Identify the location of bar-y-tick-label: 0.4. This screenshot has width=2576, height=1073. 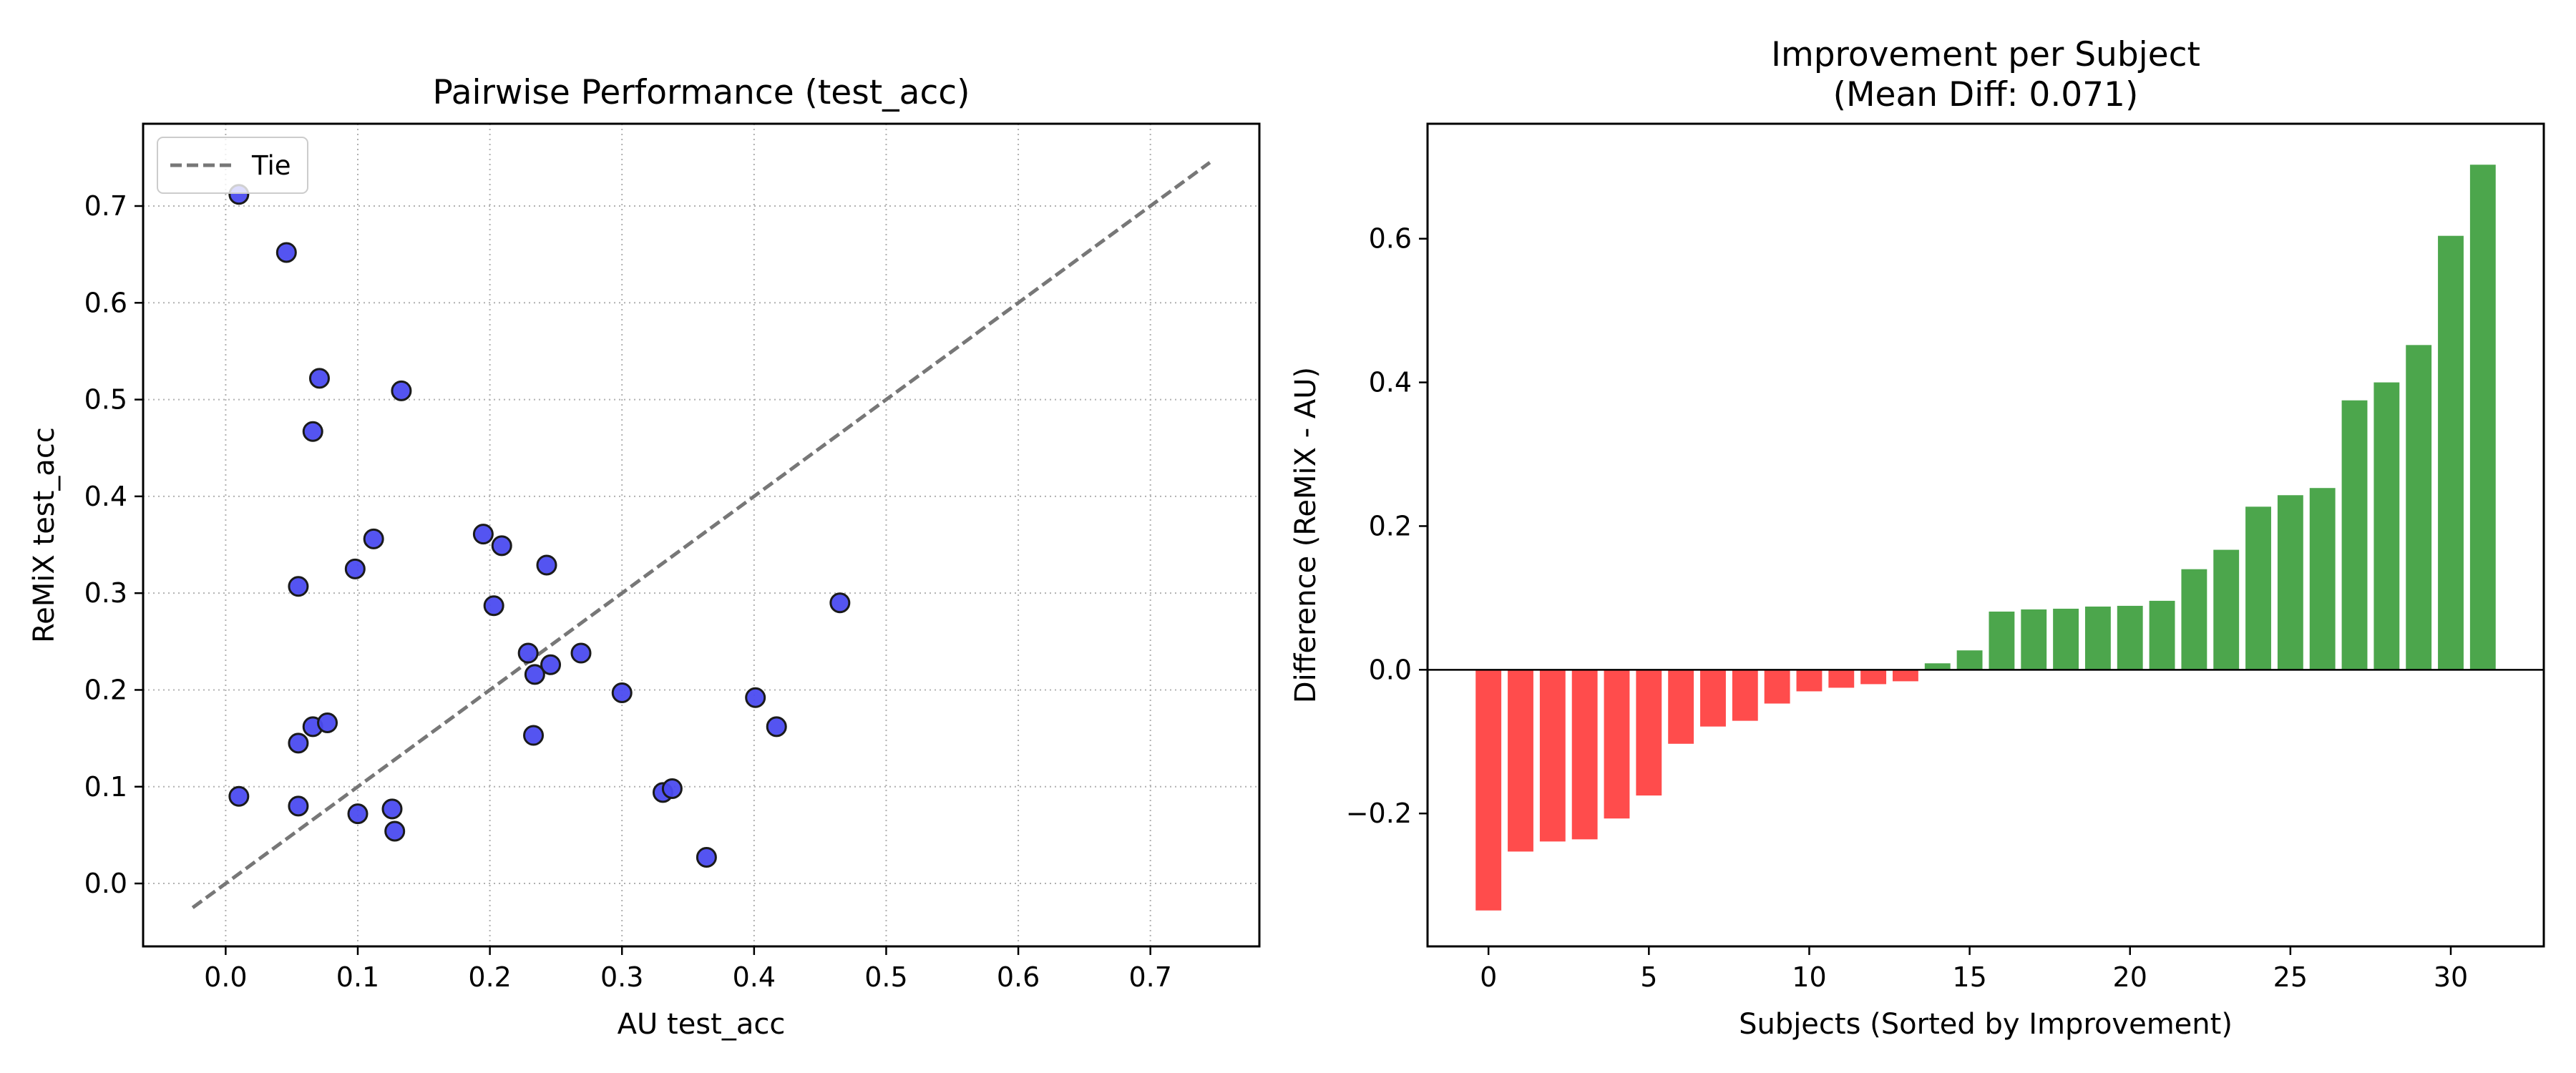
(1390, 382).